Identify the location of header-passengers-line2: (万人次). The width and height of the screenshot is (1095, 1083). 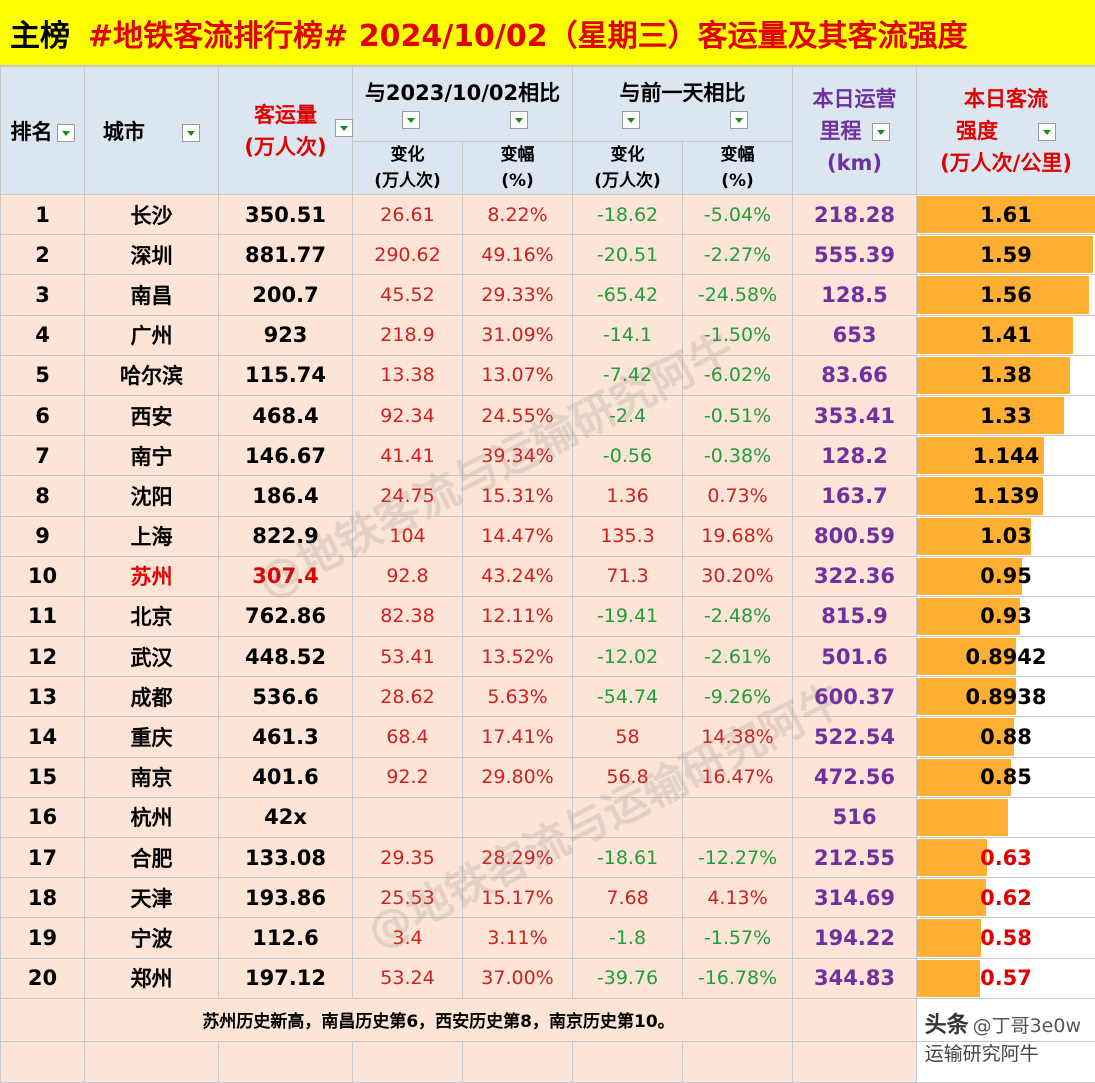
(285, 147).